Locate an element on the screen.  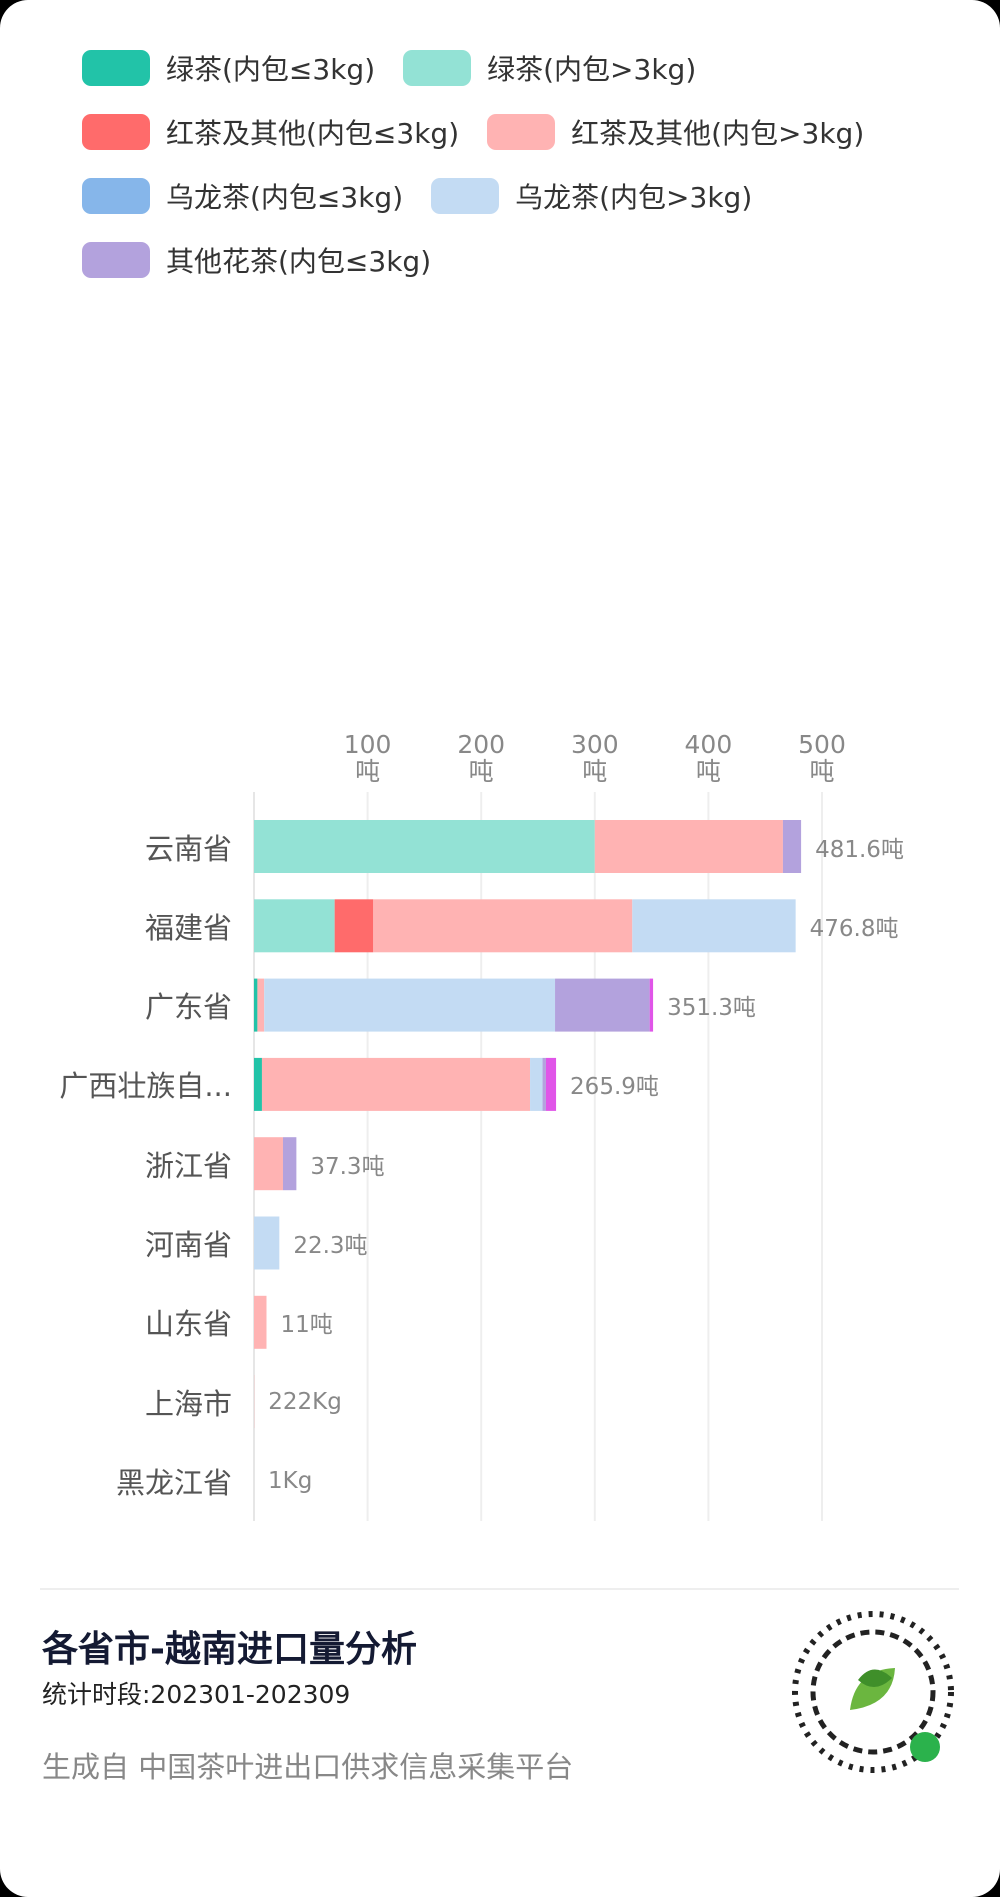
legend-item: 乌龙茶(内包>3kg) is located at coordinates (591, 196).